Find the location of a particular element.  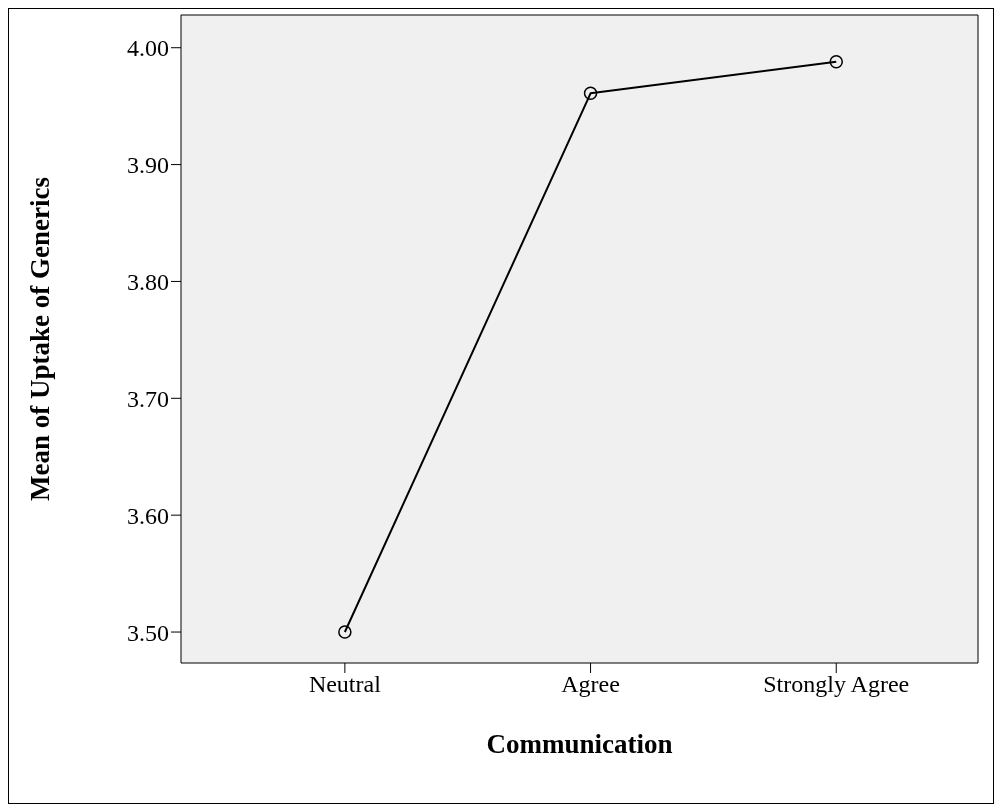

y-tick-label: 4.00 is located at coordinates (148, 48).